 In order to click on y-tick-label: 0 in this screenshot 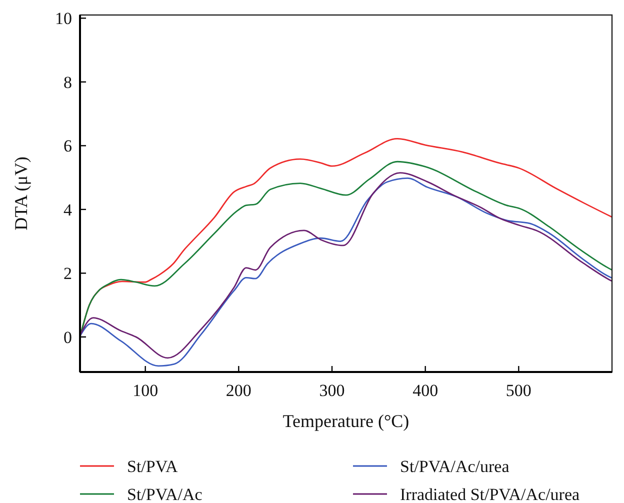, I will do `click(68, 337)`.